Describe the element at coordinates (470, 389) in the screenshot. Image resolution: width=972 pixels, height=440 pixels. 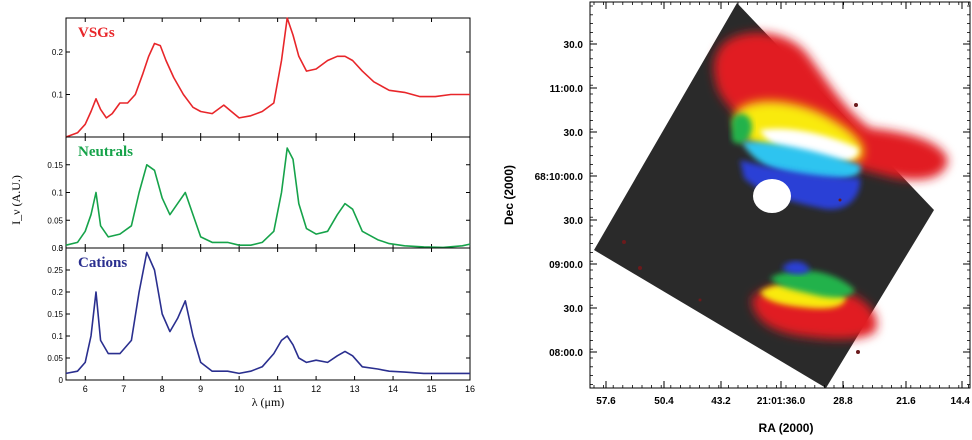
I see `x-tick-label: 16` at that location.